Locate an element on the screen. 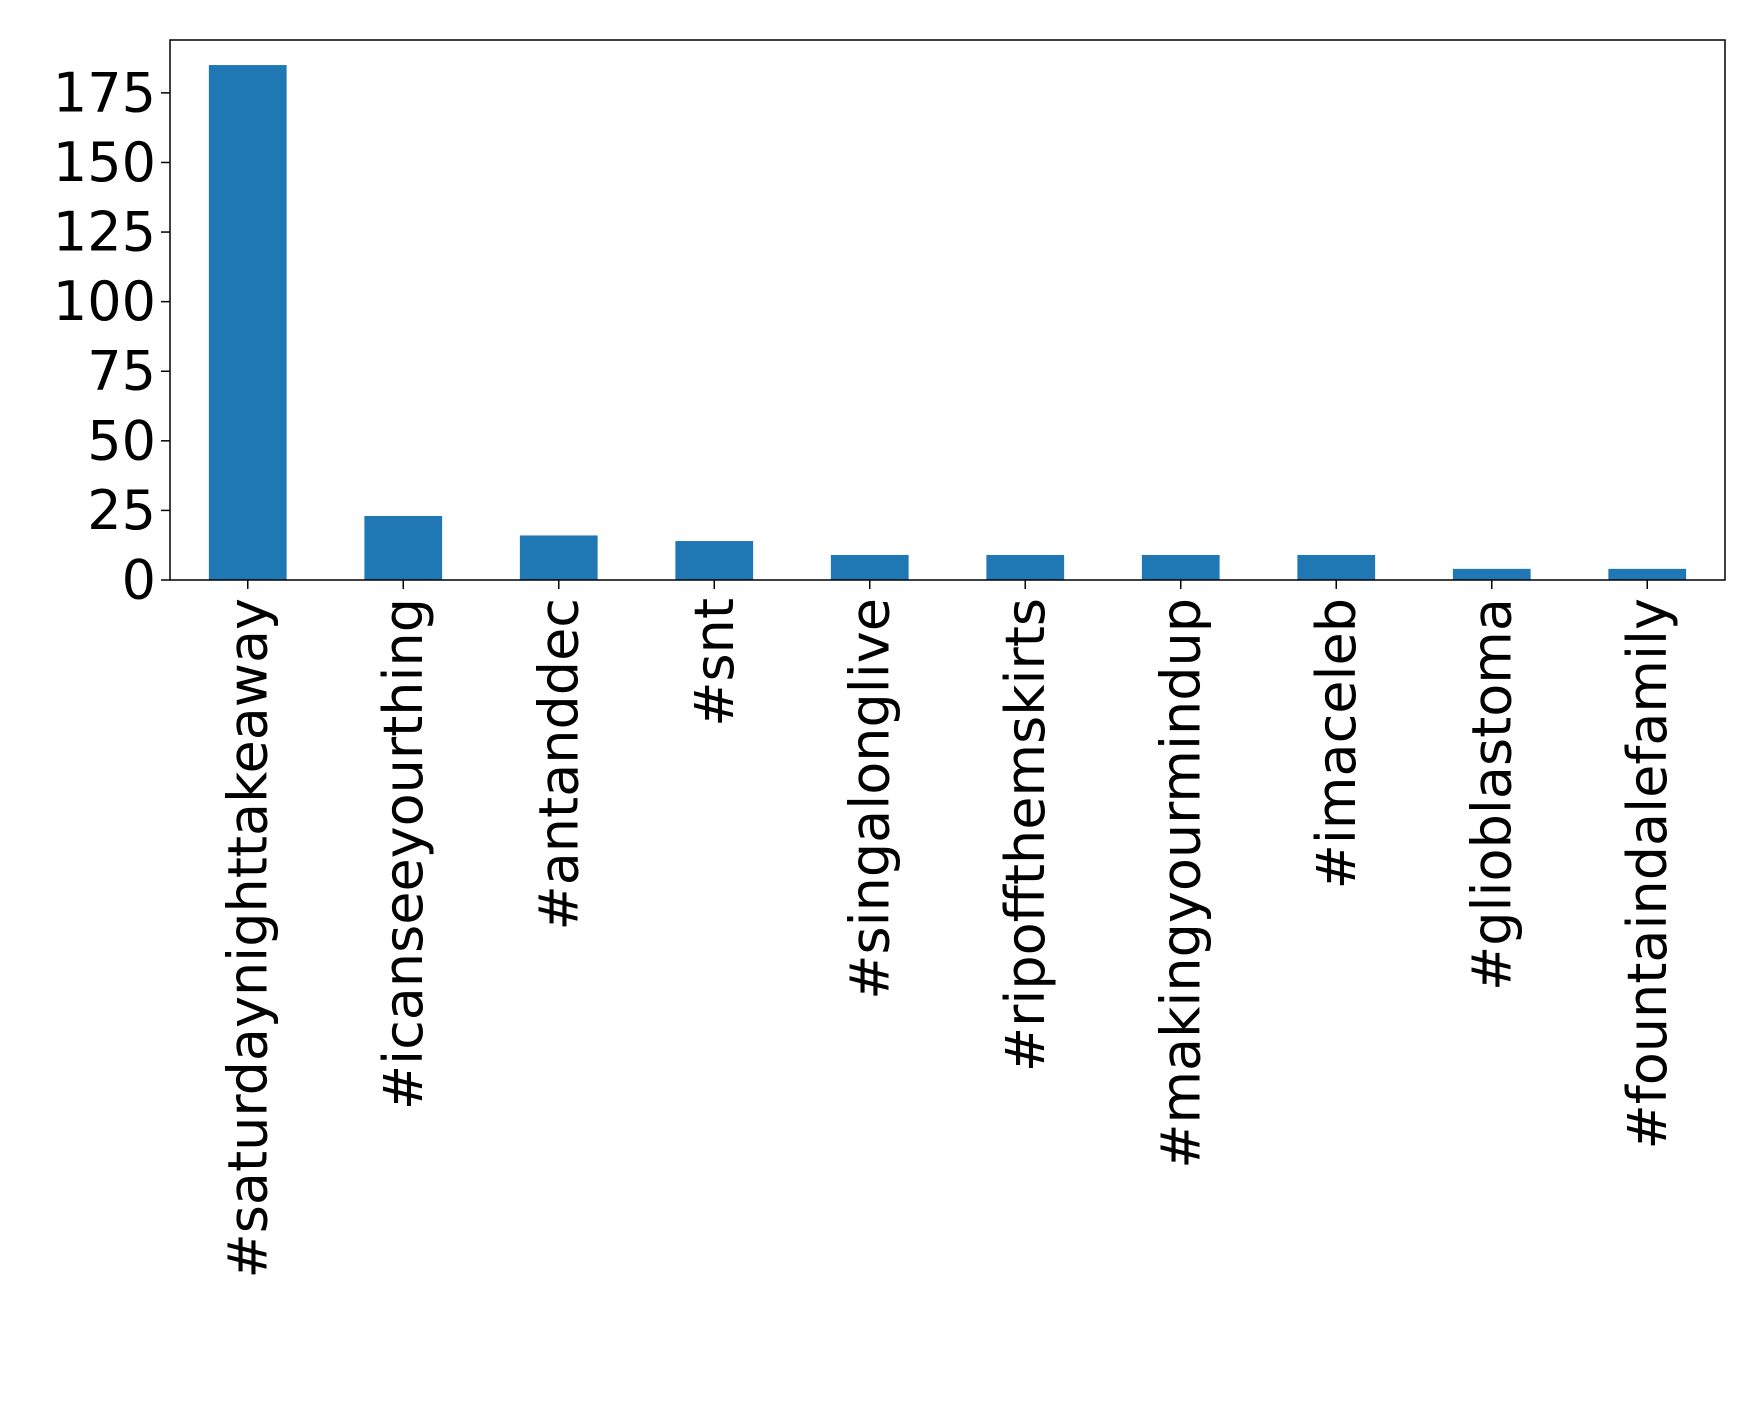 The image size is (1758, 1415). x-tick-label-3: #snt is located at coordinates (714, 662).